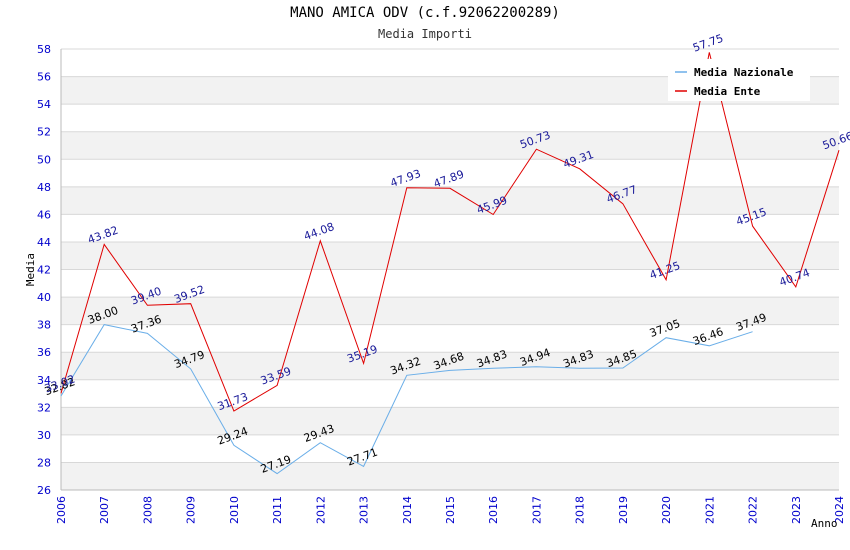  What do you see at coordinates (493, 510) in the screenshot?
I see `x-tick-2016: 2016` at bounding box center [493, 510].